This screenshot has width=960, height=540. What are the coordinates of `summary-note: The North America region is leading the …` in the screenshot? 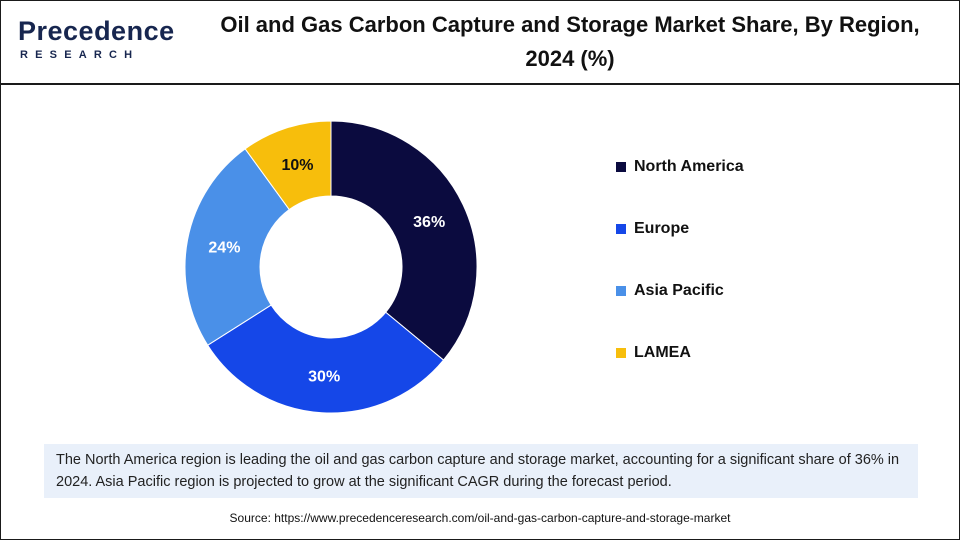 It's located at (481, 471).